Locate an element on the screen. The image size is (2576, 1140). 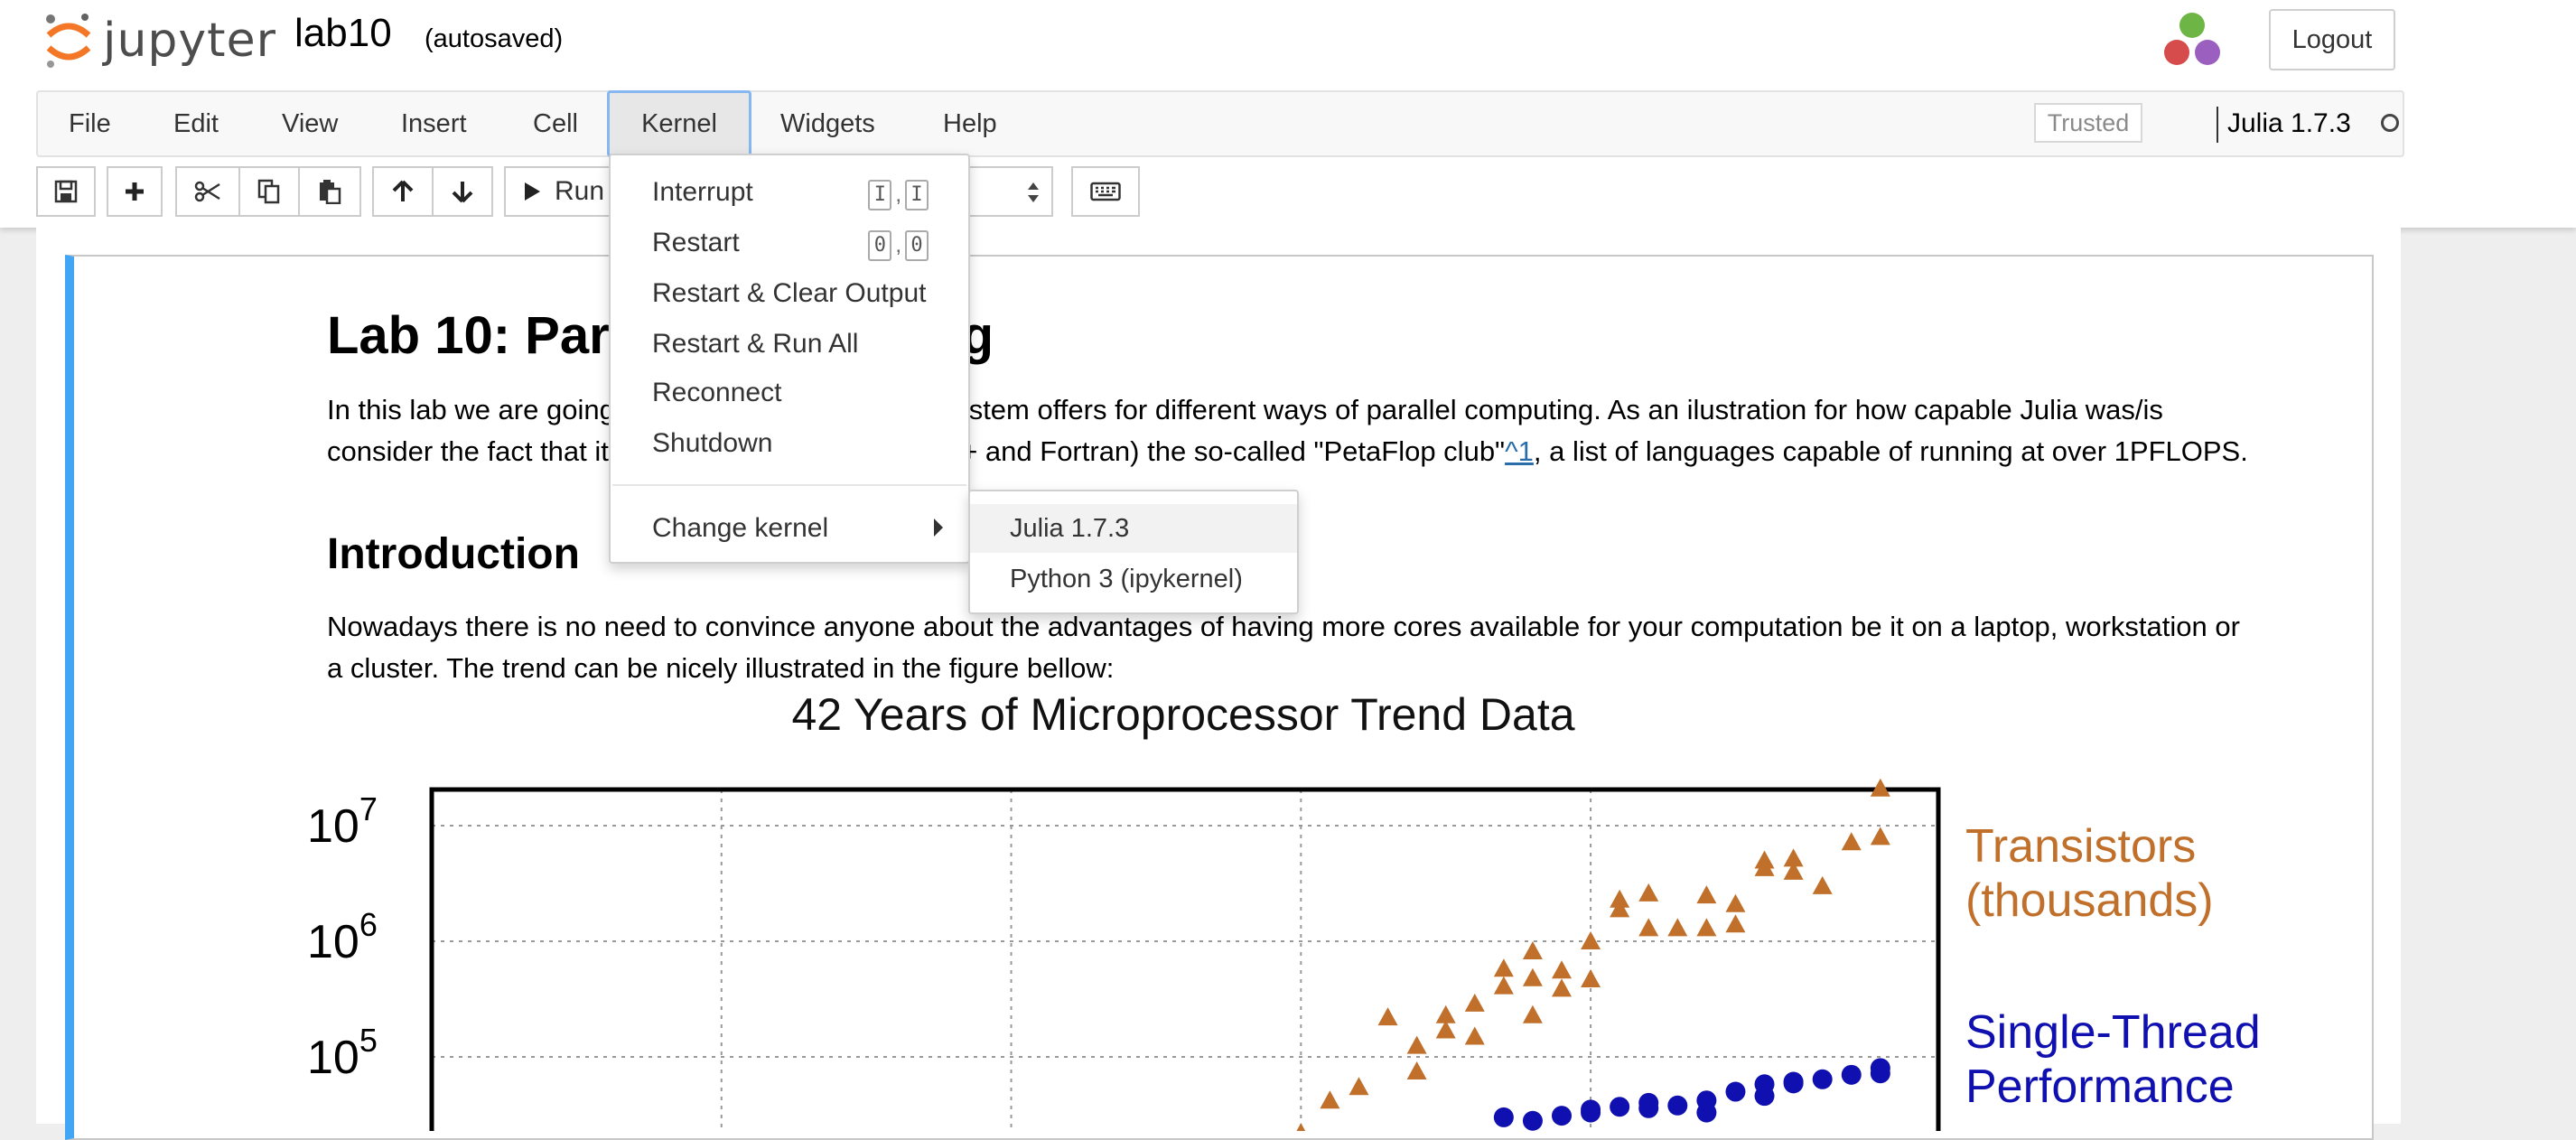
change-kernel-submenu: Julia 1.7.3 Python 3 (ipykernel) is located at coordinates (1133, 552).